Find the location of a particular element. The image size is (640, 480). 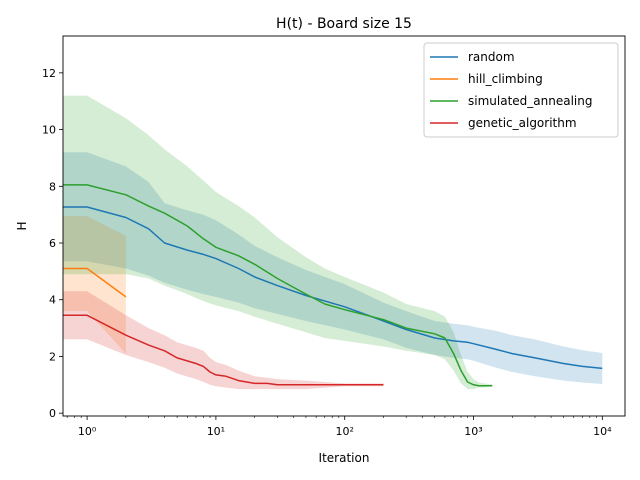

genetic_algorithm-band is located at coordinates (223, 340).